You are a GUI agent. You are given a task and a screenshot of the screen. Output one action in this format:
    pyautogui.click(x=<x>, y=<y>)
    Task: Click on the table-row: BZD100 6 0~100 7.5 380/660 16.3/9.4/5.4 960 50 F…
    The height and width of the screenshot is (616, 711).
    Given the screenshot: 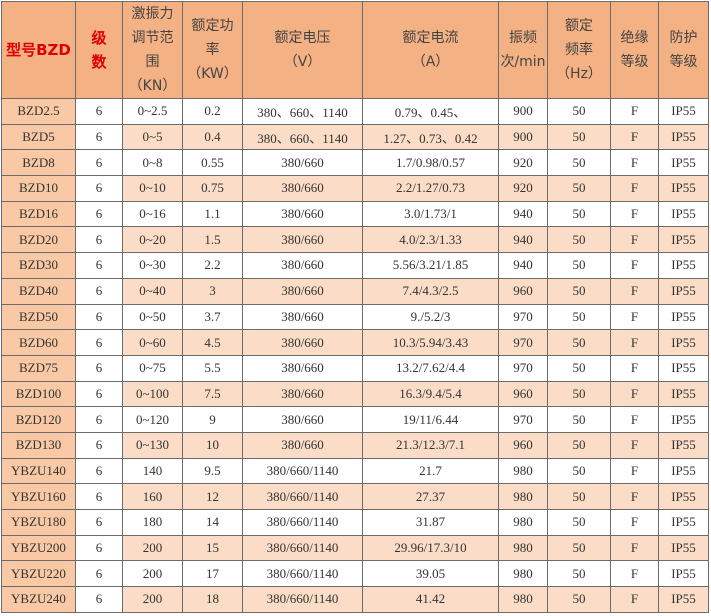 What is the action you would take?
    pyautogui.click(x=355, y=394)
    